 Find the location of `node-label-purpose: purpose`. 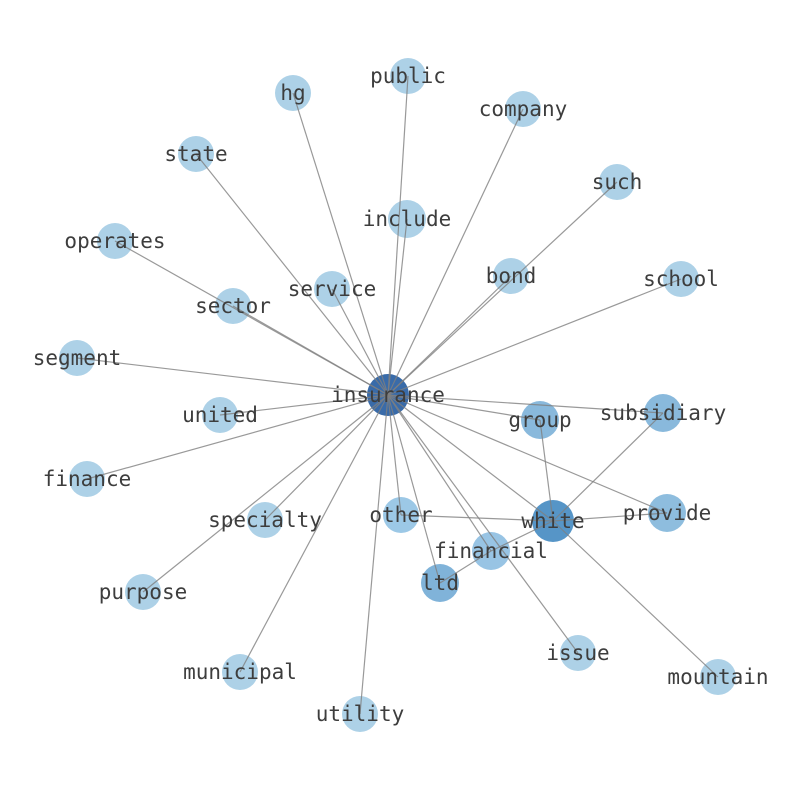

node-label-purpose: purpose is located at coordinates (143, 592).